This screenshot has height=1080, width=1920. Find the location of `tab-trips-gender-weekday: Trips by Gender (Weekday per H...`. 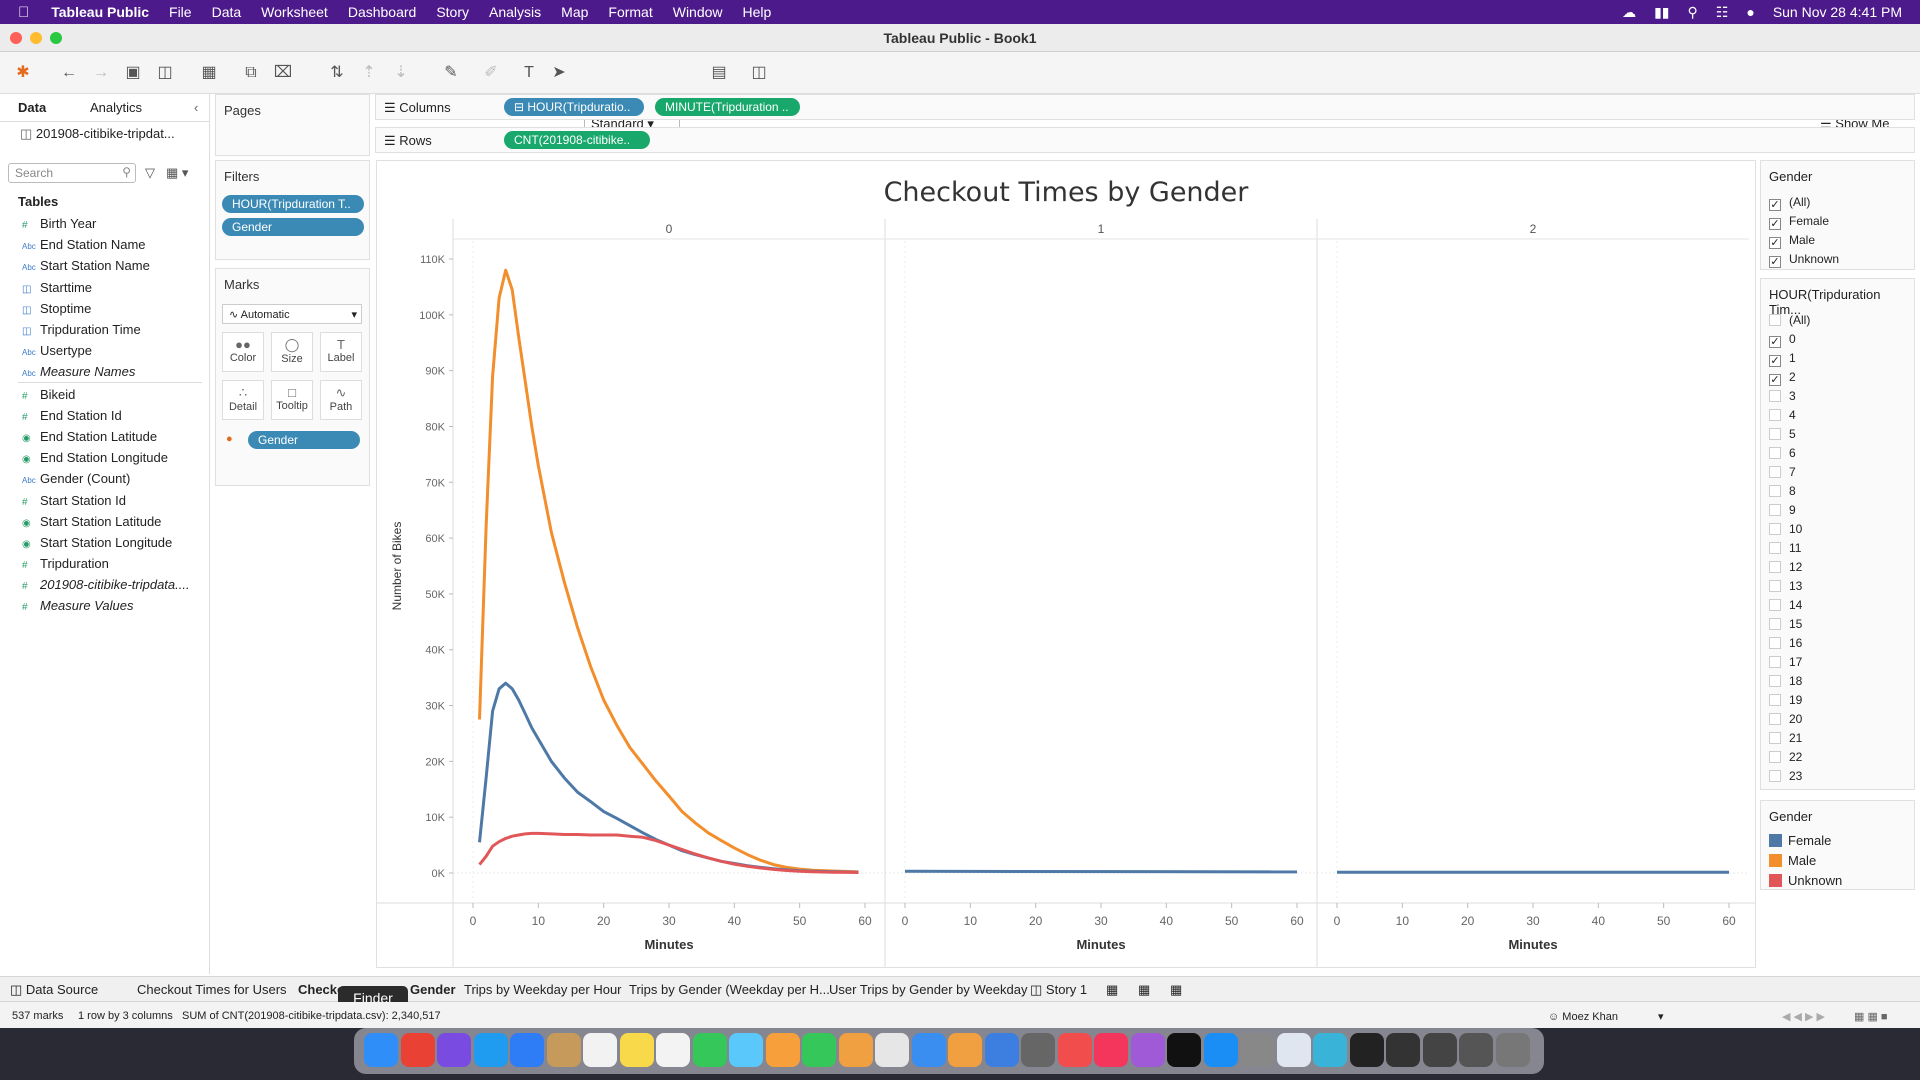

tab-trips-gender-weekday: Trips by Gender (Weekday per H... is located at coordinates (729, 989).